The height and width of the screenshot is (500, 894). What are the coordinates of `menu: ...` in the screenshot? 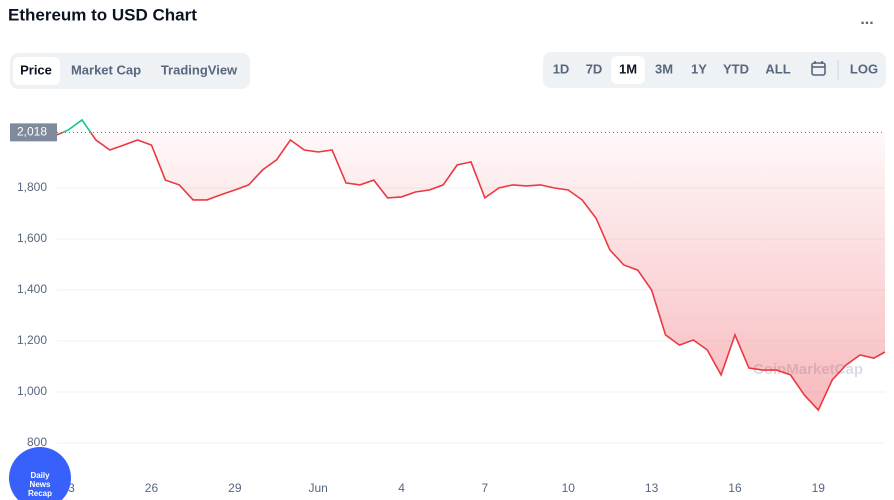 It's located at (866, 19).